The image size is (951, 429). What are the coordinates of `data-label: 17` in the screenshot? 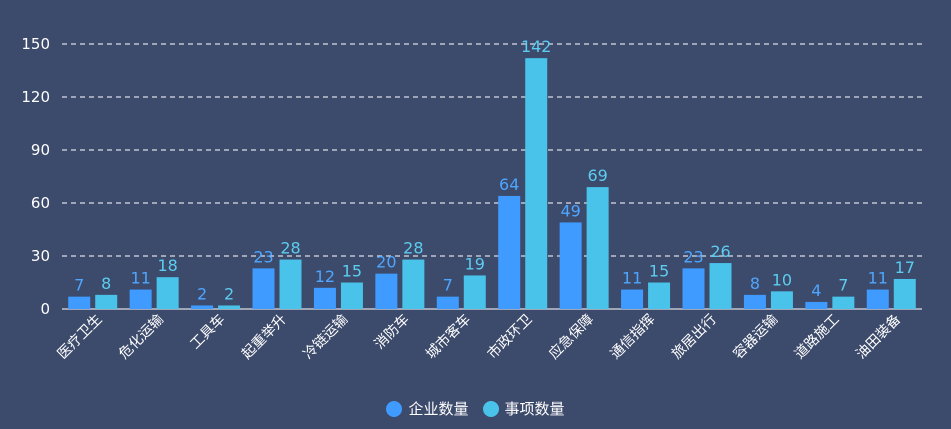 It's located at (905, 267).